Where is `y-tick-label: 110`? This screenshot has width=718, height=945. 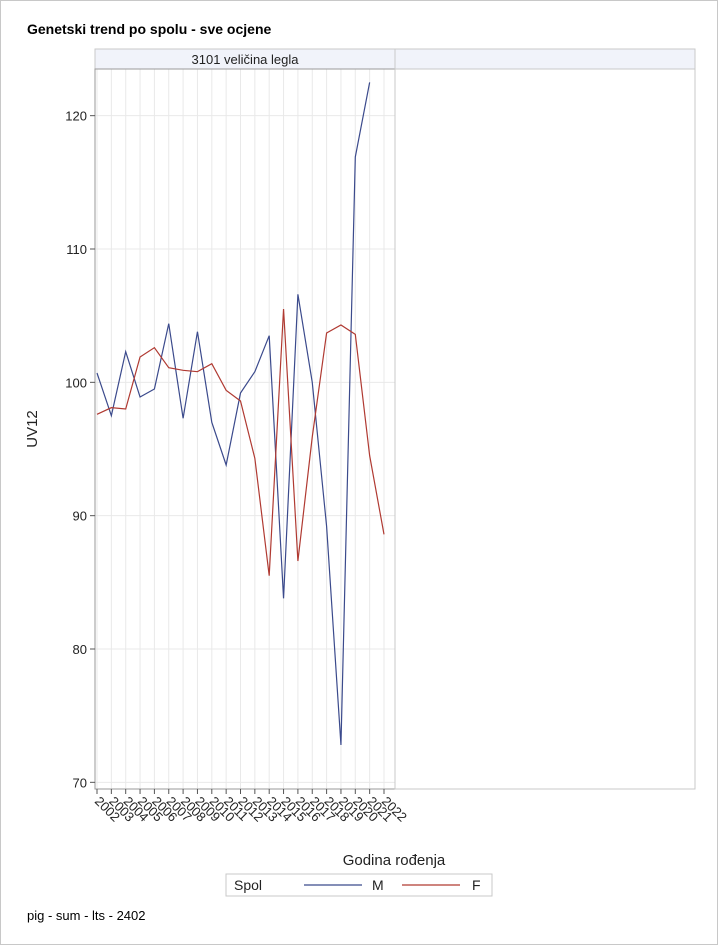 y-tick-label: 110 is located at coordinates (76, 249).